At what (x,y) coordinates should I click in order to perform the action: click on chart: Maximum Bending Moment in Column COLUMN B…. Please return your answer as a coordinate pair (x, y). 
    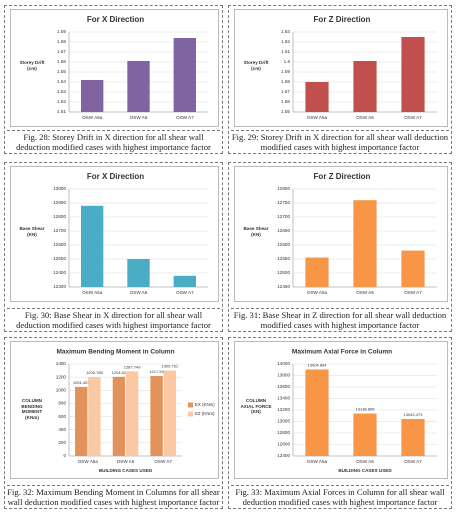
    Looking at the image, I should click on (114, 410).